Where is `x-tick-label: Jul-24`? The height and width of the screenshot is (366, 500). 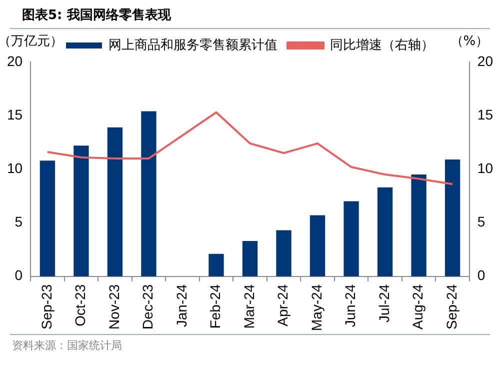 x-tick-label: Jul-24 is located at coordinates (384, 303).